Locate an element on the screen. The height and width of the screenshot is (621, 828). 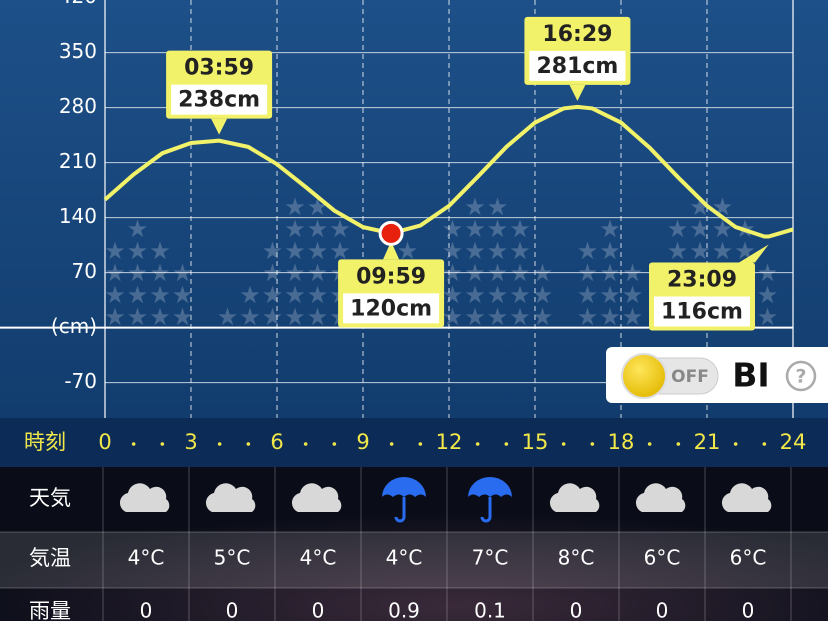
row-header: 雨量 is located at coordinates (50, 610).